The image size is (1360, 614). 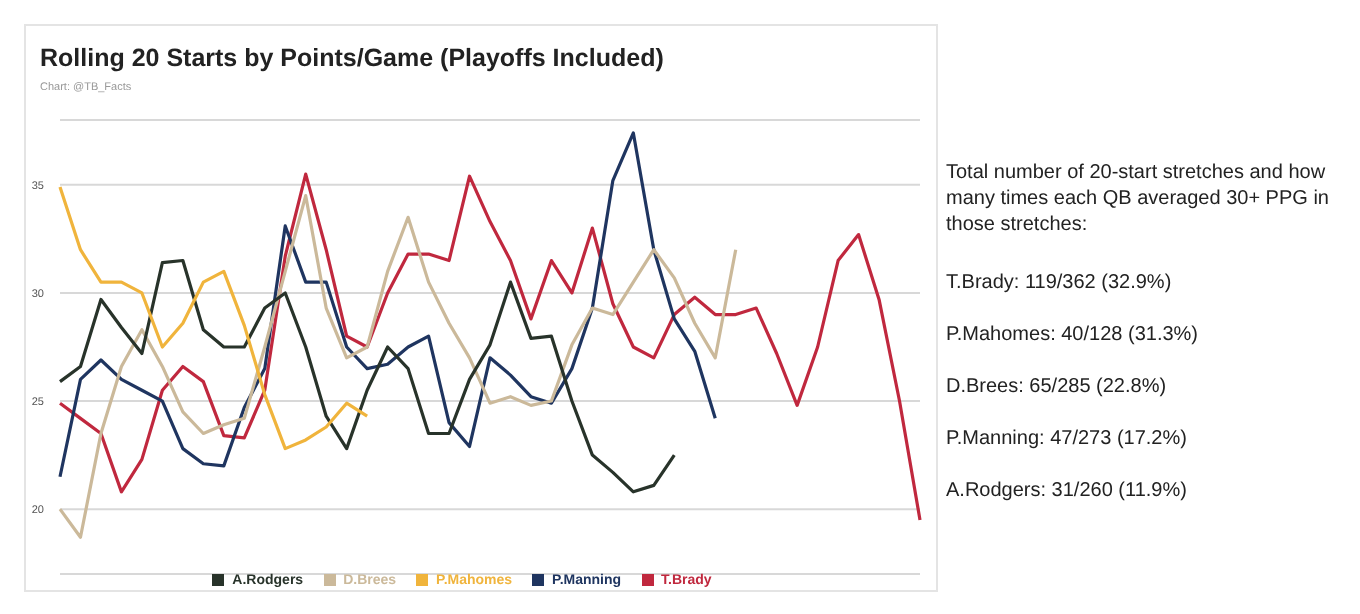 I want to click on text: D.Brees: 65/285 (22.8%), so click(x=1057, y=387).